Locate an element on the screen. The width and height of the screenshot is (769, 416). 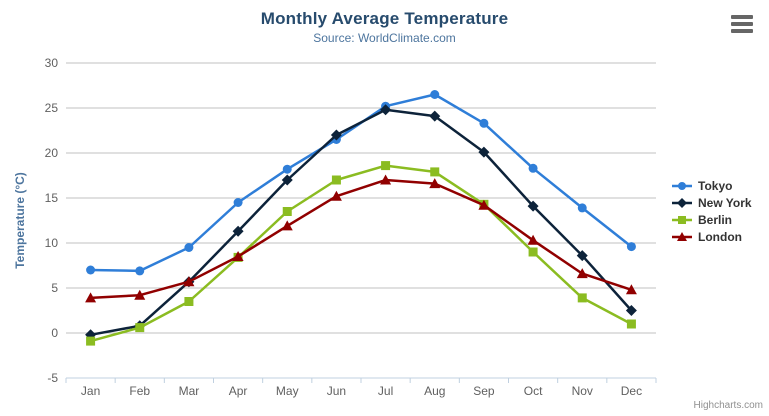
credits-link: Highcharts.com is located at coordinates (728, 405).